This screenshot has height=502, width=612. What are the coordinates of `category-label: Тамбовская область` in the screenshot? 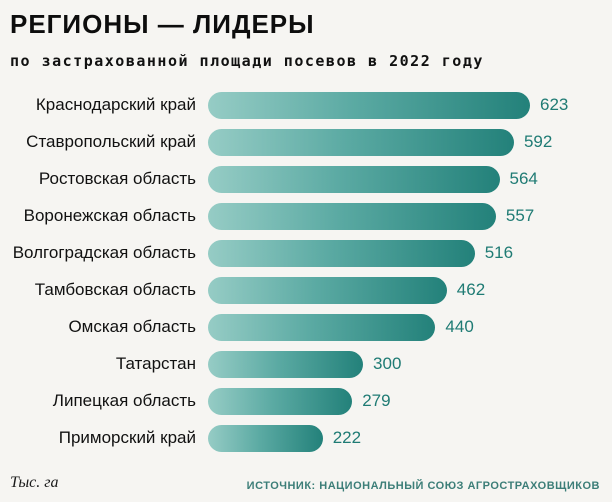 It's located at (115, 290).